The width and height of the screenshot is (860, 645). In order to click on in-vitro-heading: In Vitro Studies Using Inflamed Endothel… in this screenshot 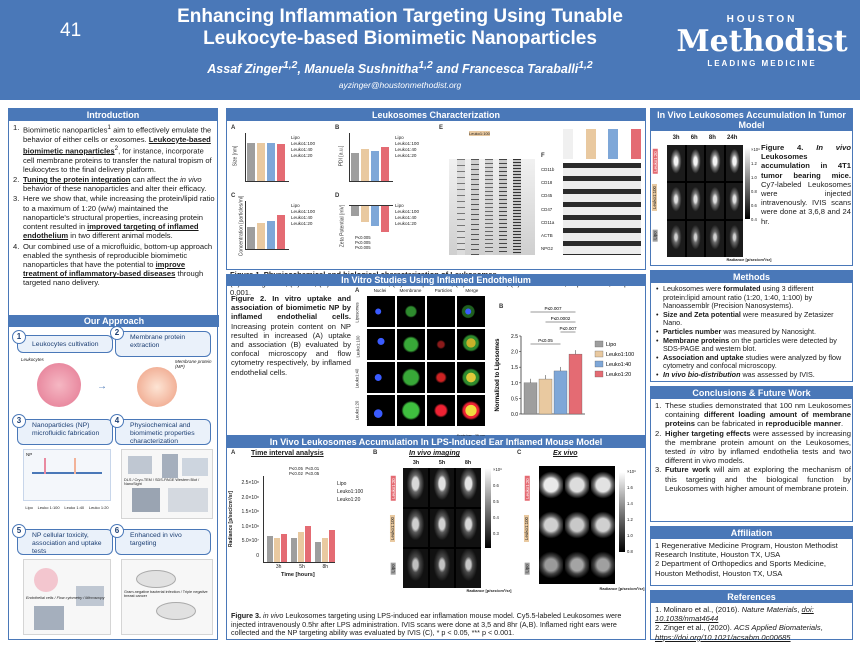, I will do `click(436, 280)`.